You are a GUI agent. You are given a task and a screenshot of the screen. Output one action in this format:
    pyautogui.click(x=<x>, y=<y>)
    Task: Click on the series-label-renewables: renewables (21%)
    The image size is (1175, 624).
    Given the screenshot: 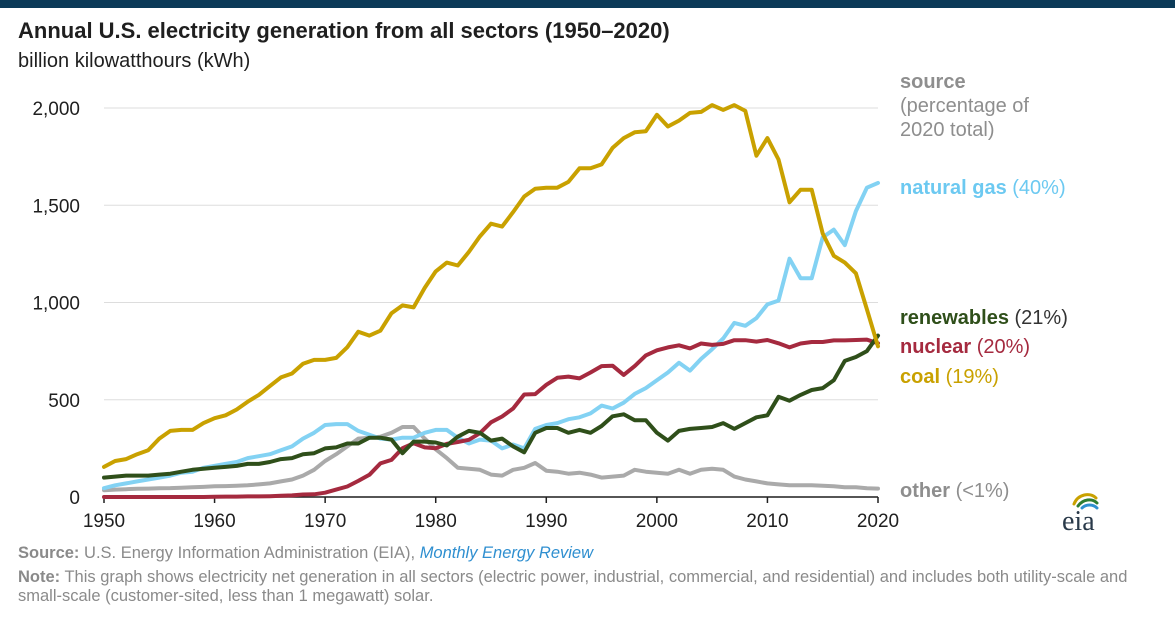 What is the action you would take?
    pyautogui.click(x=984, y=318)
    